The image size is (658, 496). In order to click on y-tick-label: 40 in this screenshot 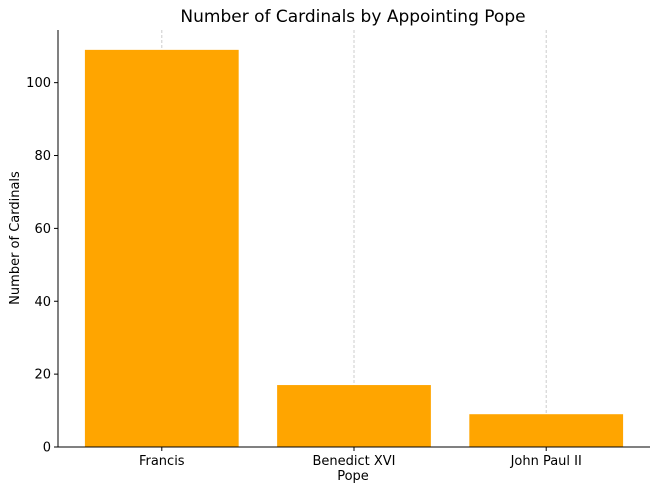, I will do `click(42, 302)`.